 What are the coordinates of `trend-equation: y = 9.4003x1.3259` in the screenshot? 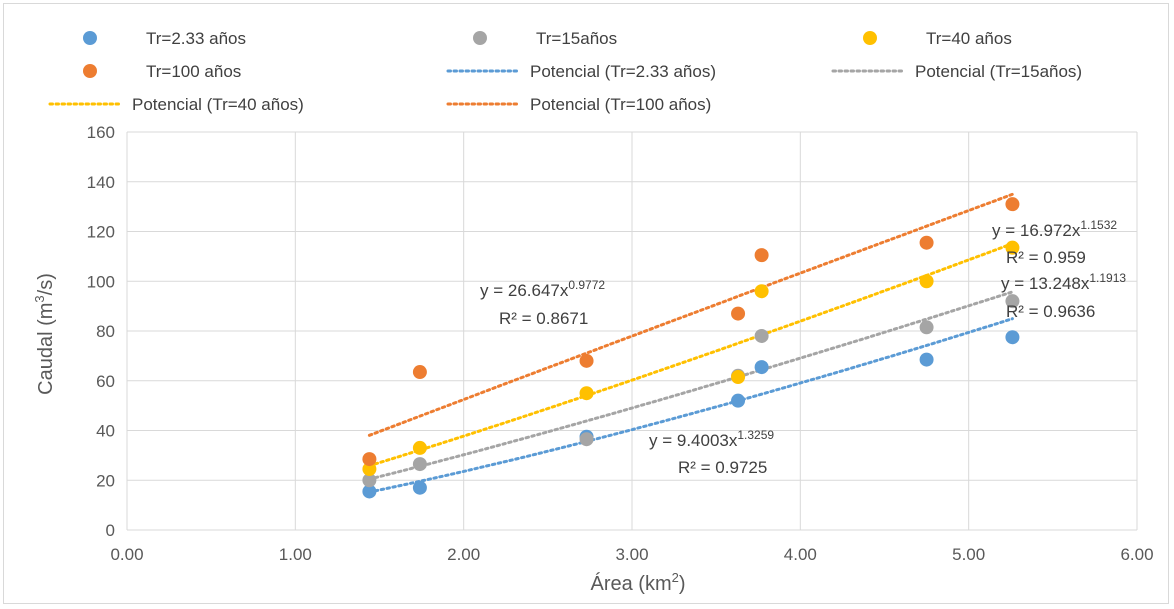 It's located at (711, 439).